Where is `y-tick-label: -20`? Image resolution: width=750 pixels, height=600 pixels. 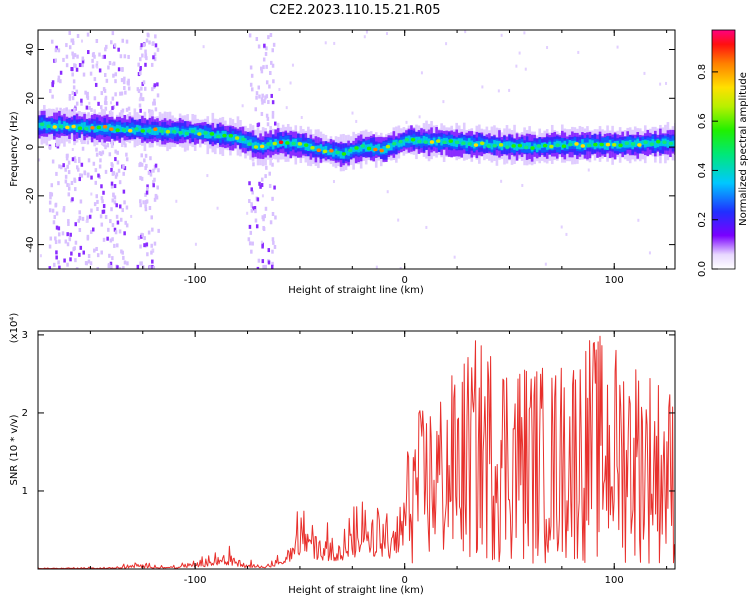
y-tick-label: -20 is located at coordinates (30, 196).